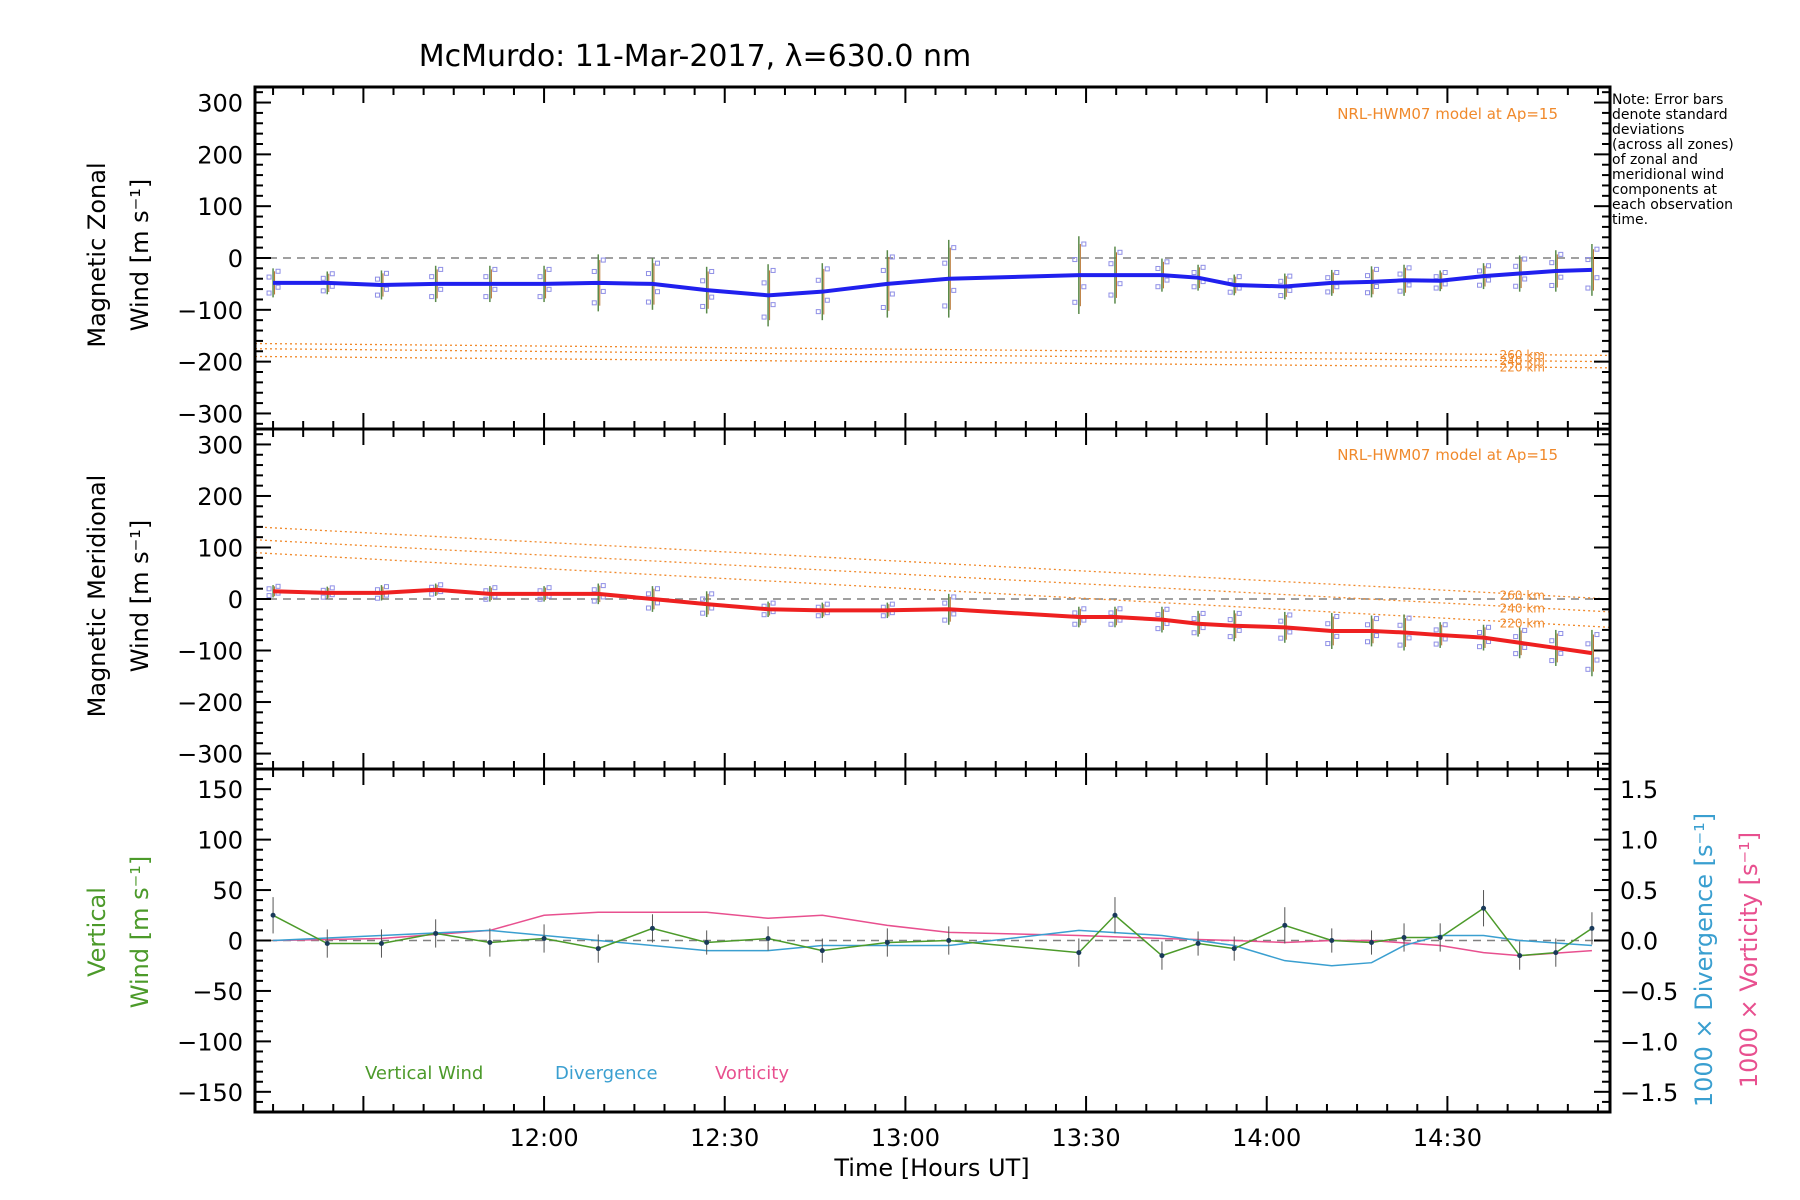 This screenshot has width=1800, height=1200. Describe the element at coordinates (97, 932) in the screenshot. I see `vertical-ylabel-line1: Vertical` at that location.